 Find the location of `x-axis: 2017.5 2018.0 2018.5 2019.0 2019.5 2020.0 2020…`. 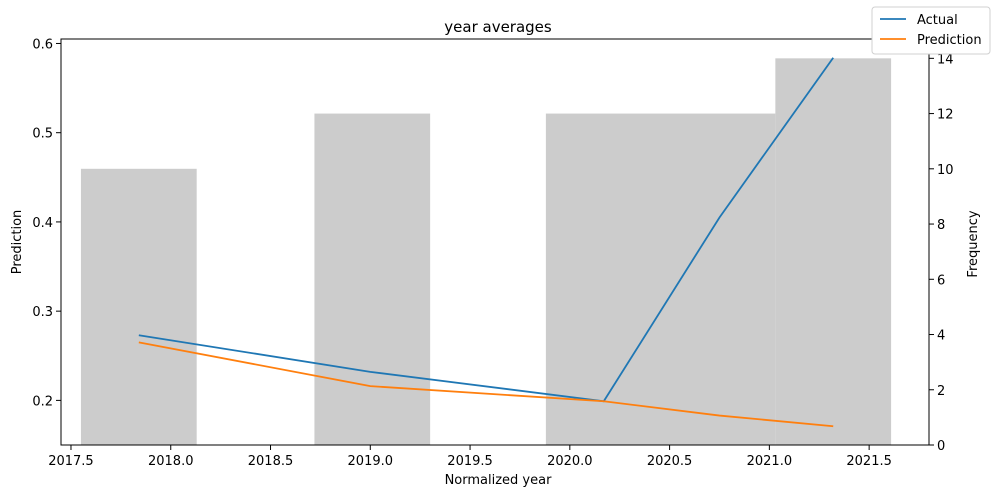

x-axis: 2017.5 2018.0 2018.5 2019.0 2019.5 2020.0 2020… is located at coordinates (470, 457).